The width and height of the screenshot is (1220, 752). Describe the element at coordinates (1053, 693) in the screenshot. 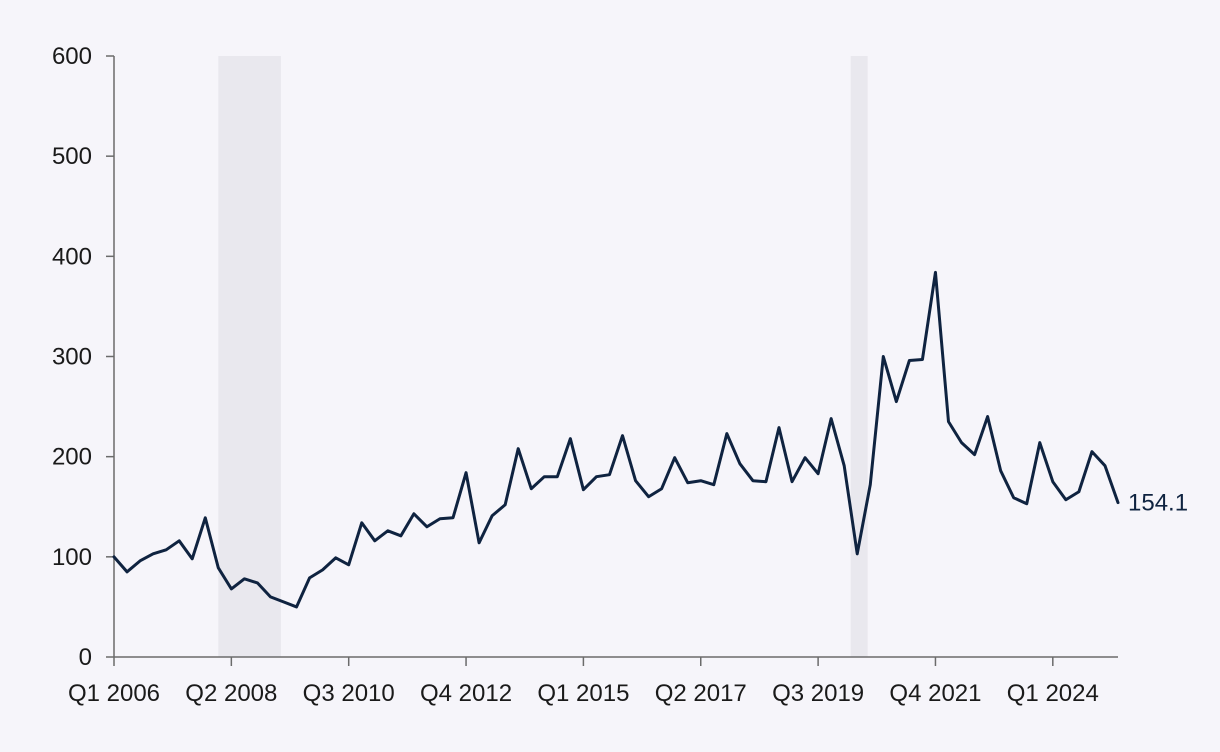

I see `x-tick-label: Q1 2024` at that location.